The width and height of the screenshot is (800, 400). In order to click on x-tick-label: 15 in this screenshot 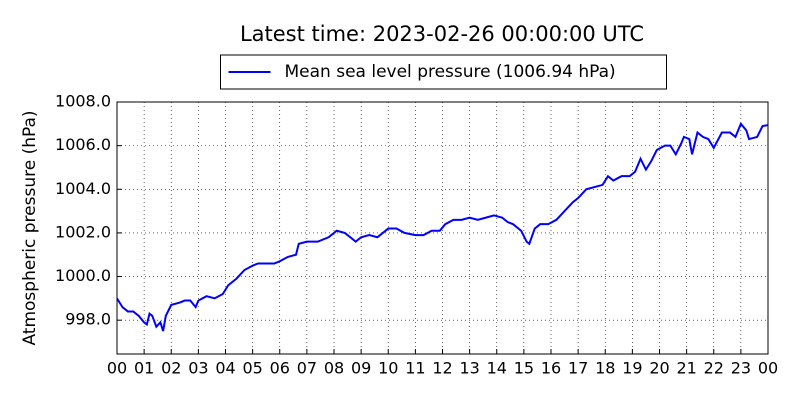, I will do `click(524, 368)`.